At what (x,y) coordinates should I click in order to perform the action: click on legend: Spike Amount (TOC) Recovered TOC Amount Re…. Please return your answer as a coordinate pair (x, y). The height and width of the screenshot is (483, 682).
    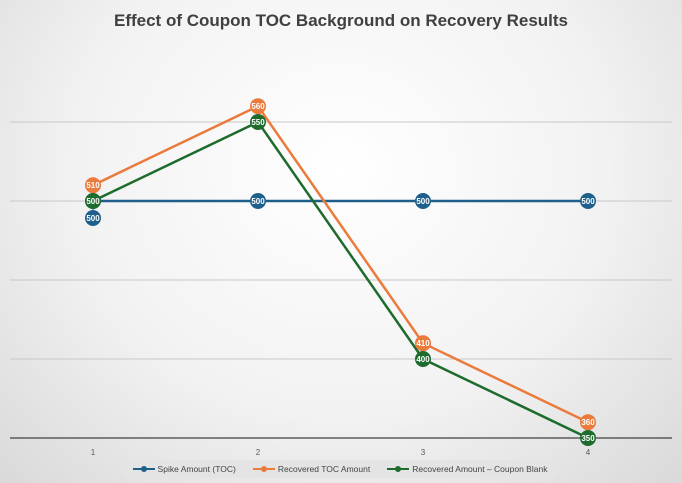
    Looking at the image, I should click on (340, 469).